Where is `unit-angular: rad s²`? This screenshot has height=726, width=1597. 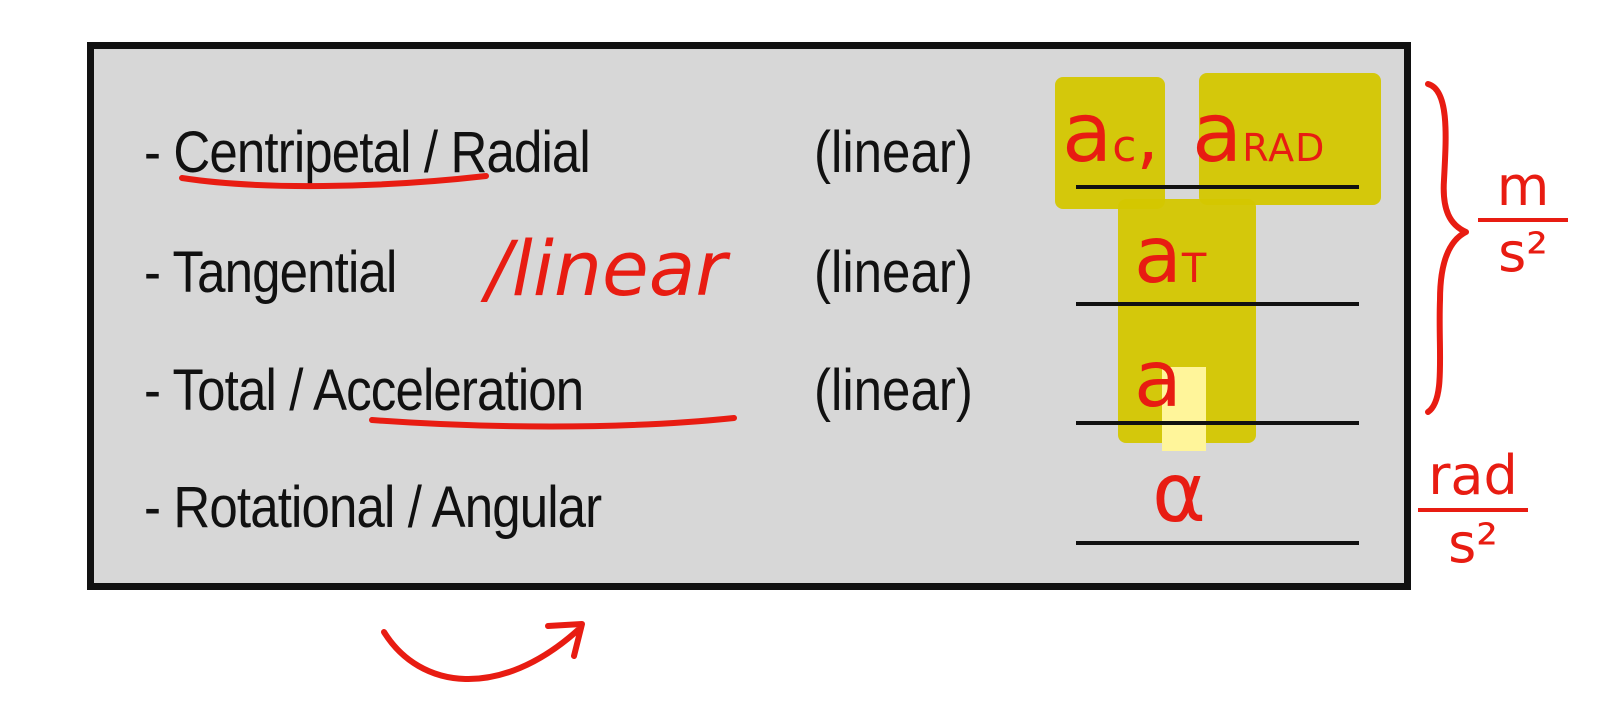
unit-angular: rad s² is located at coordinates (1473, 510).